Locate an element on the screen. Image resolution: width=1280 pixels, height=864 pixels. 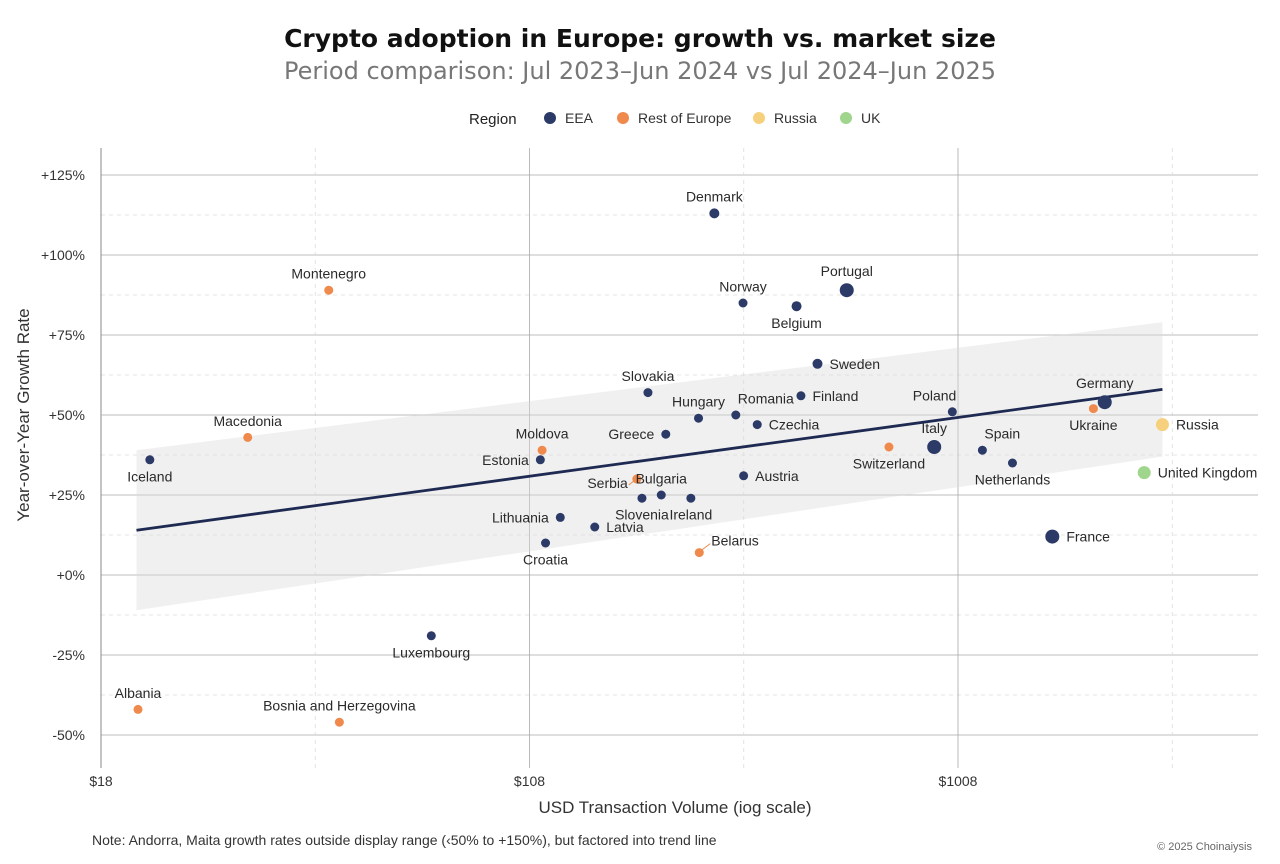
data-point-group: Croatia is located at coordinates (545, 553).